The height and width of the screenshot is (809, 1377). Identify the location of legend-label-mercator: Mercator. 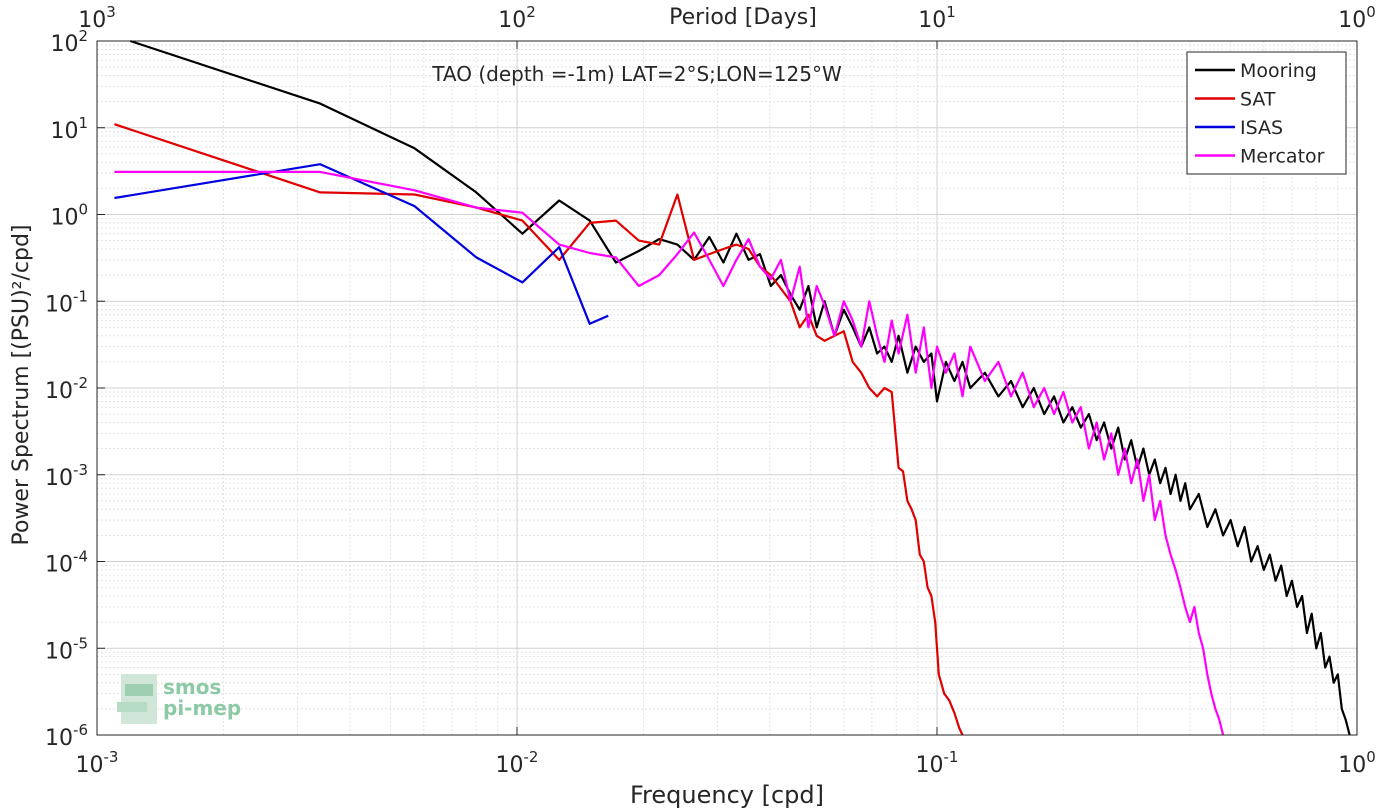
(1282, 157).